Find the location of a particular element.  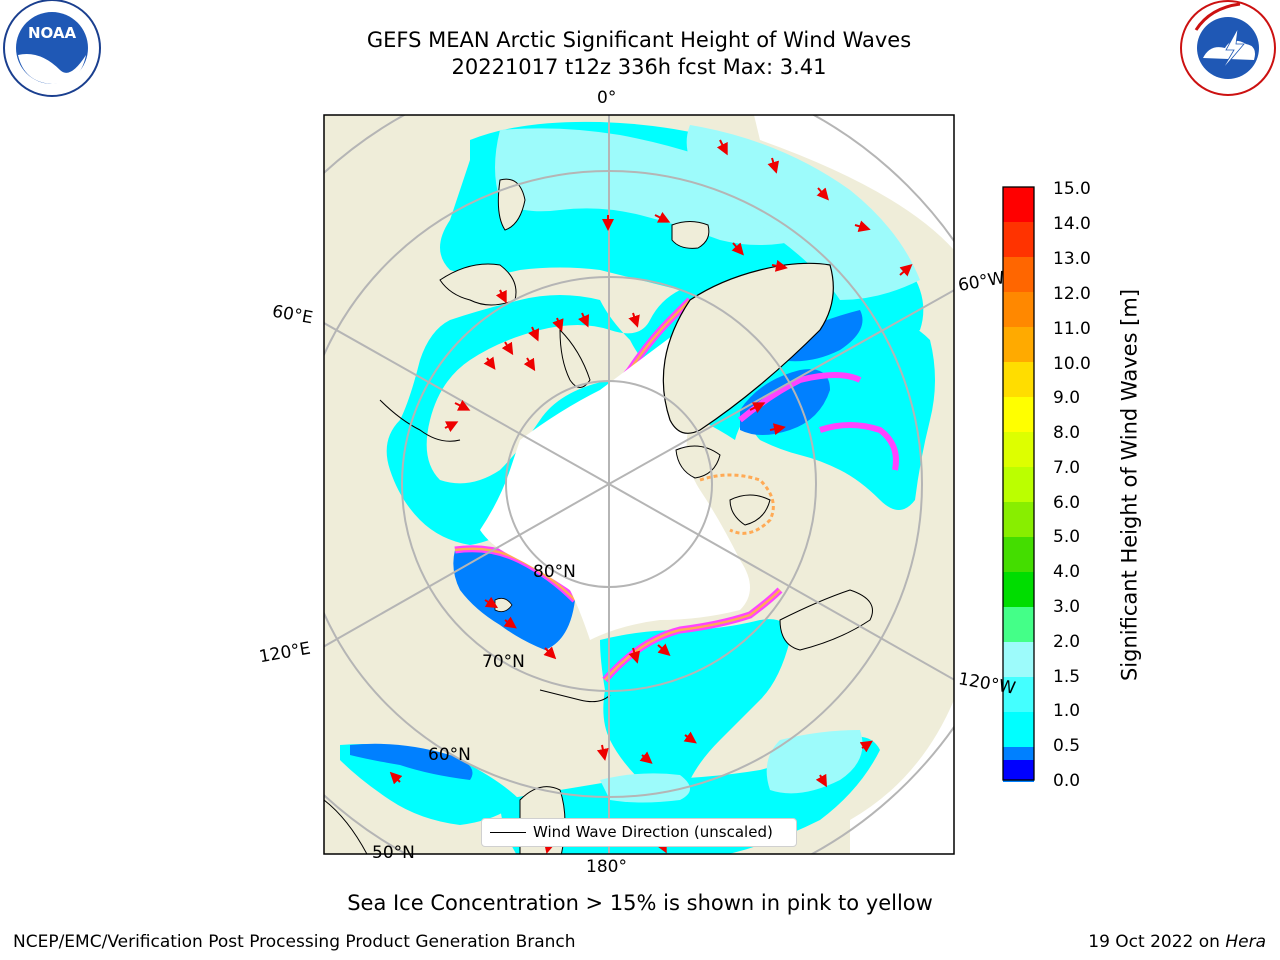

lon-label-0: 0° is located at coordinates (607, 98).